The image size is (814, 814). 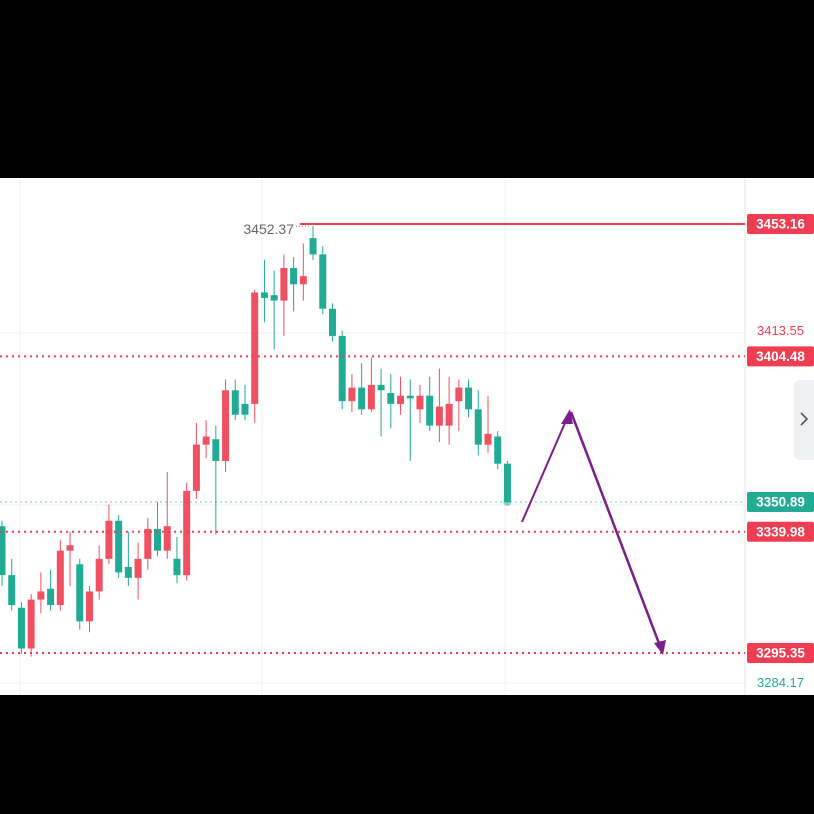 I want to click on price-tag-label: 3404.48, so click(x=780, y=356).